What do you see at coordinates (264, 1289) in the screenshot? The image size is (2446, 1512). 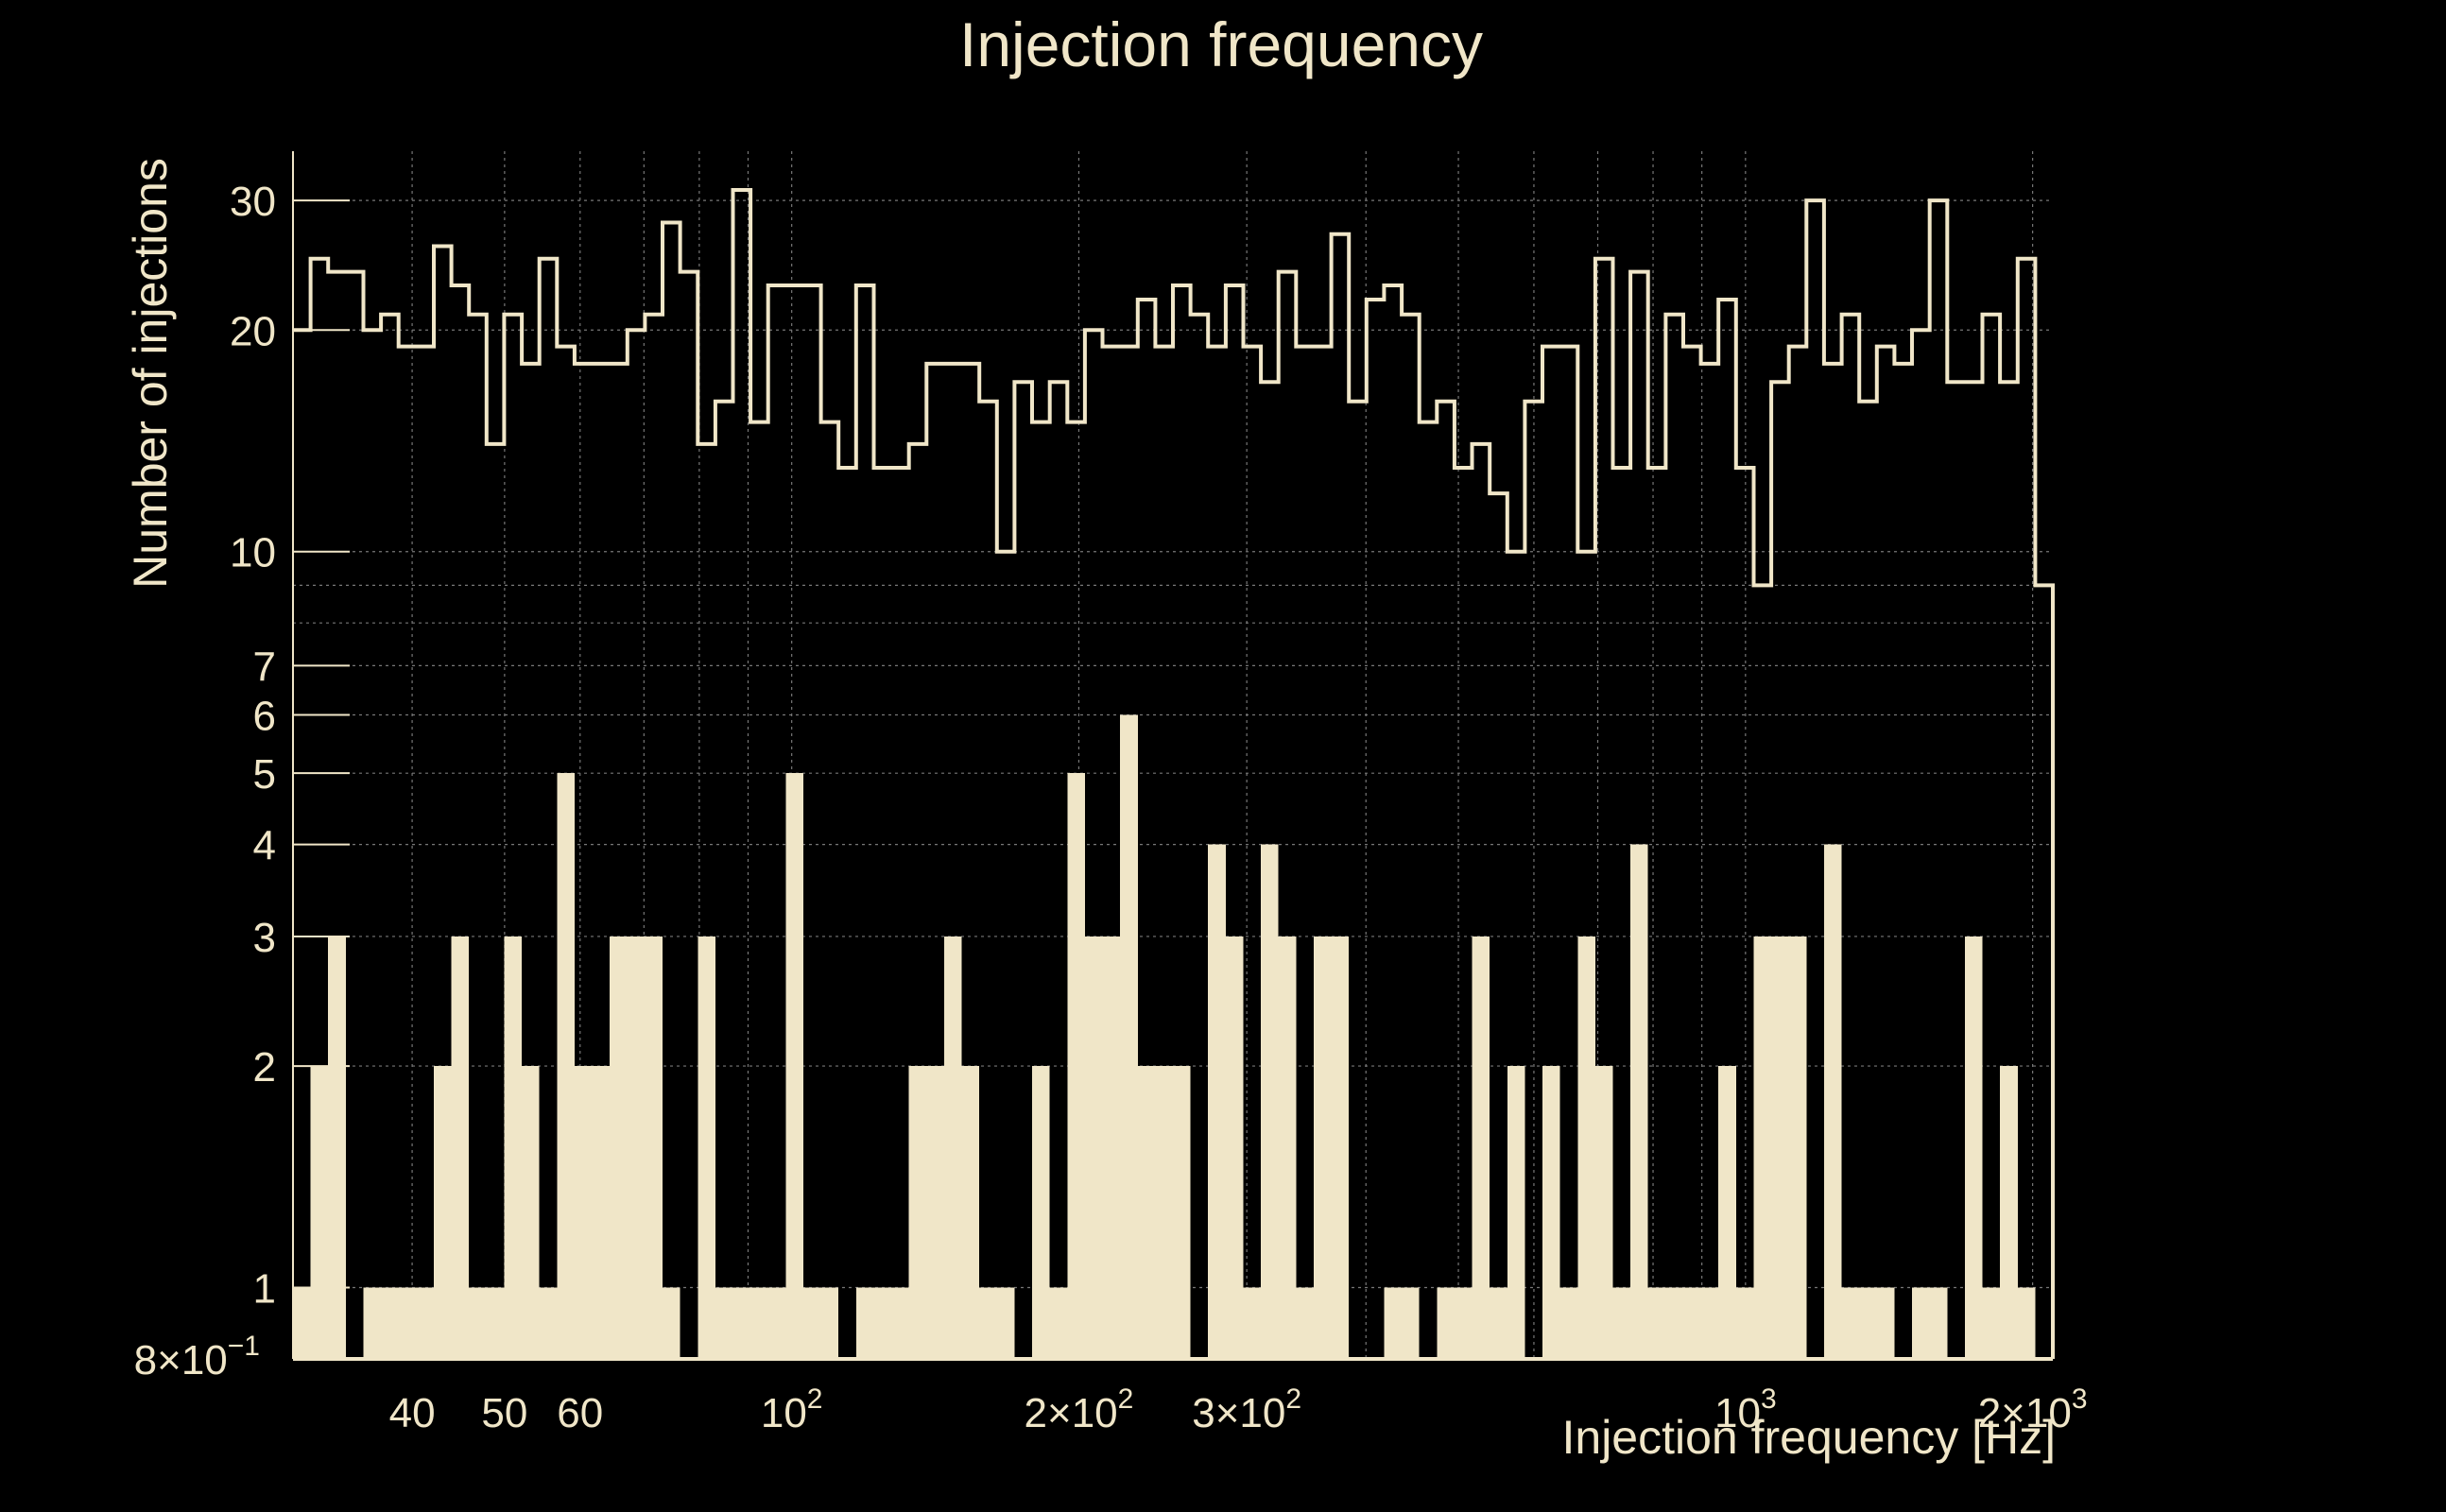 I see `y-tick-label: 1` at bounding box center [264, 1289].